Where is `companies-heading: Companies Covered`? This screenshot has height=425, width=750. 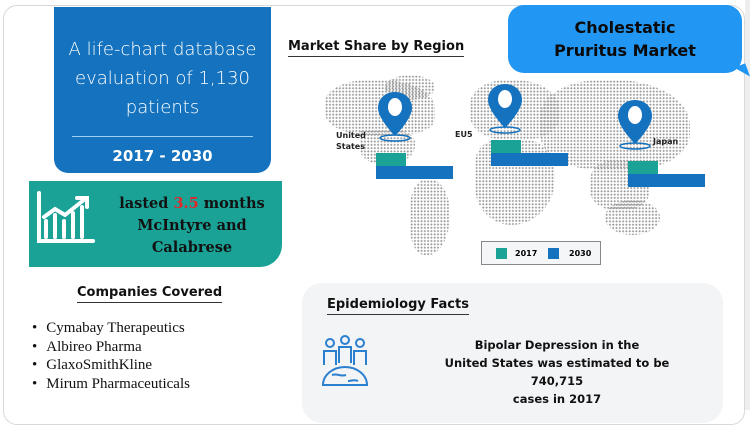
companies-heading: Companies Covered is located at coordinates (150, 294).